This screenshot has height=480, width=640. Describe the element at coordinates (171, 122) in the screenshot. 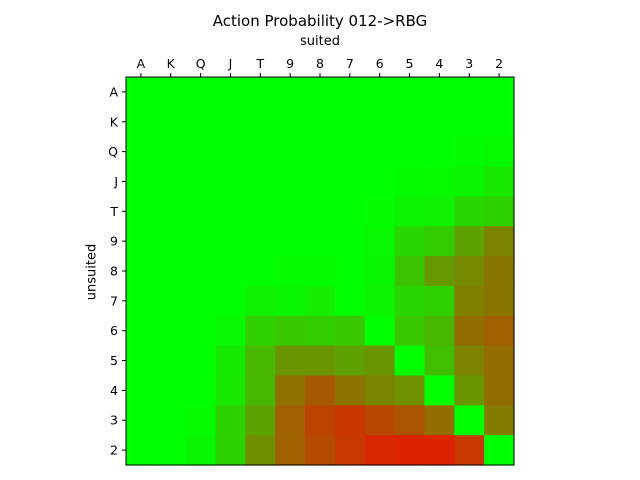

I see `heatmap-cell-K-K` at that location.